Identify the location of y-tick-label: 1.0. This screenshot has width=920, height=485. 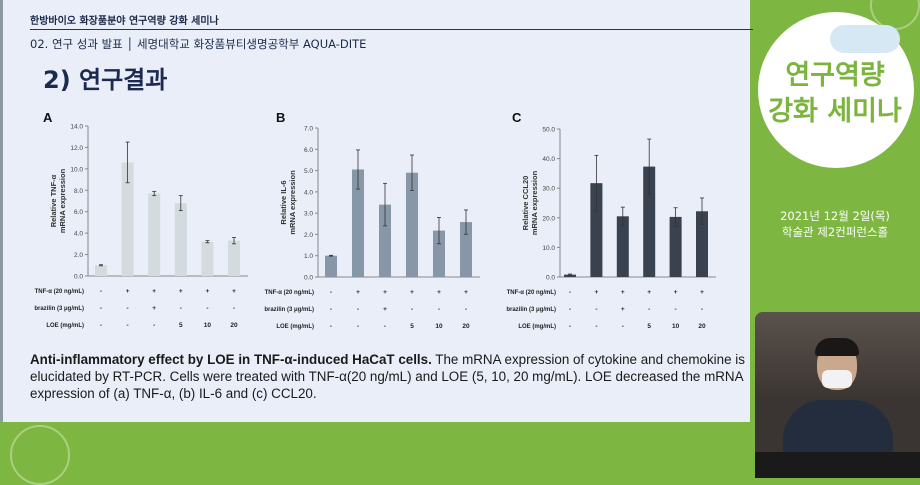
(308, 256).